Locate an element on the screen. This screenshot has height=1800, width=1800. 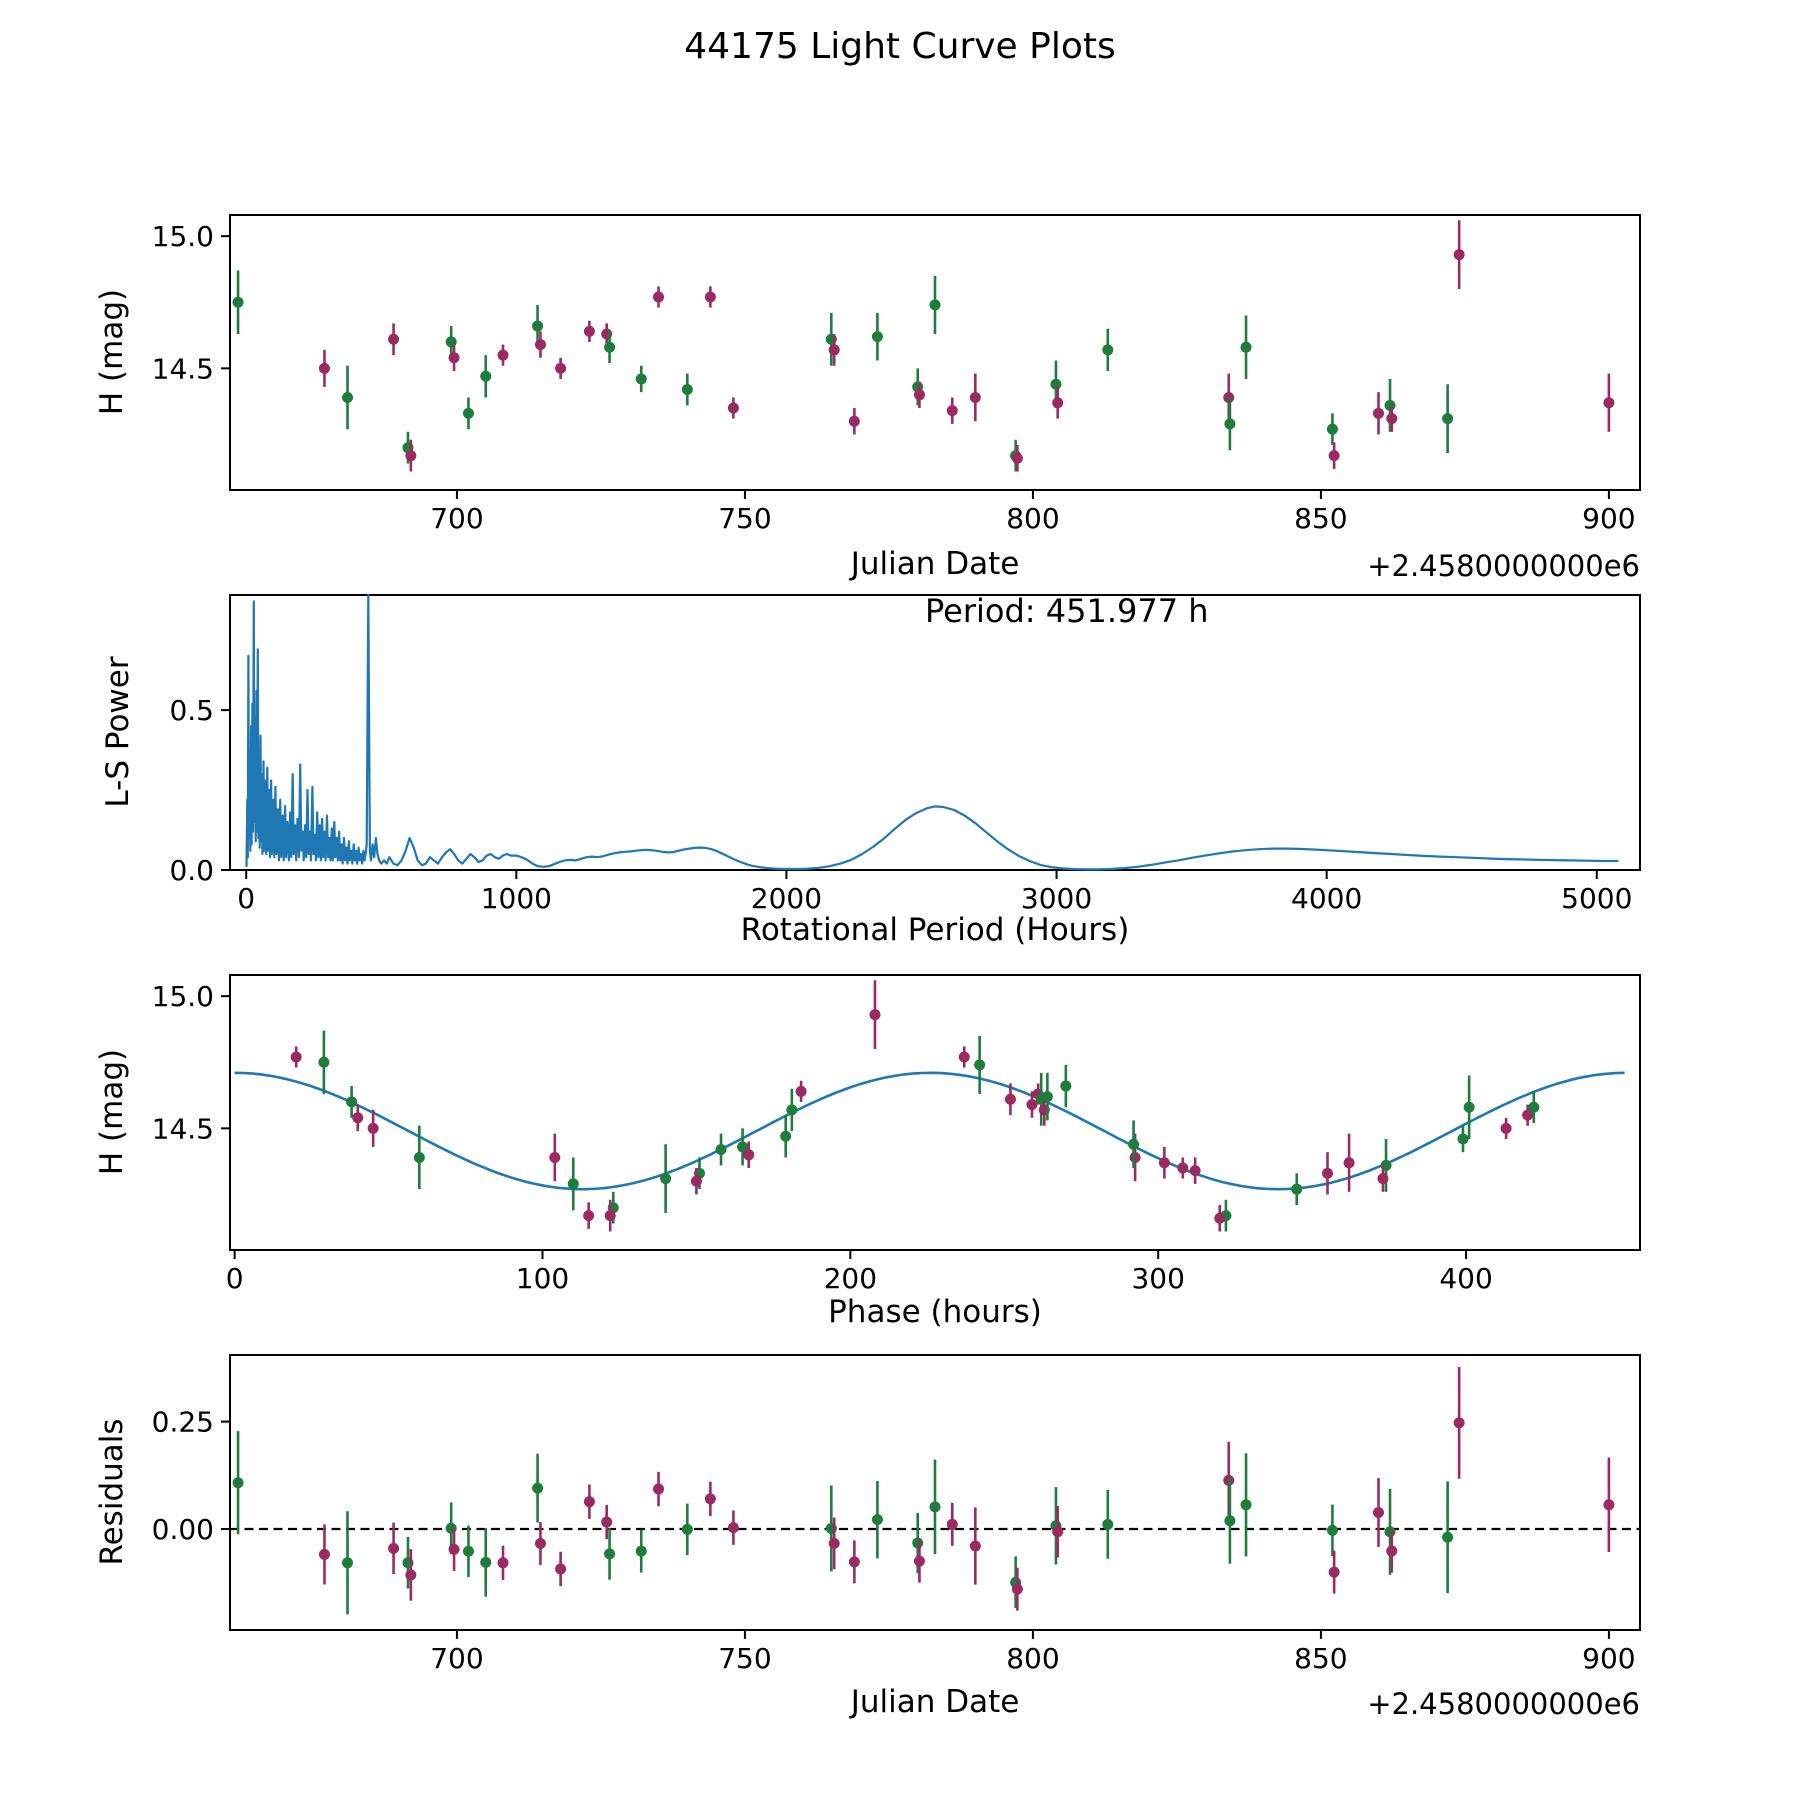
phase-x-tick-label: 0 is located at coordinates (235, 1278).